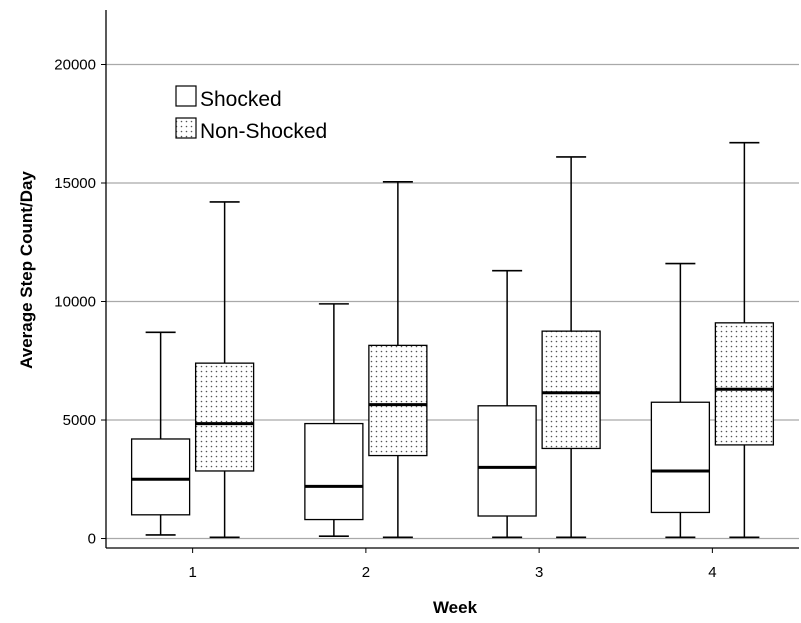 The image size is (801, 623). Describe the element at coordinates (75, 183) in the screenshot. I see `y-tick-label-15000: 15000` at that location.